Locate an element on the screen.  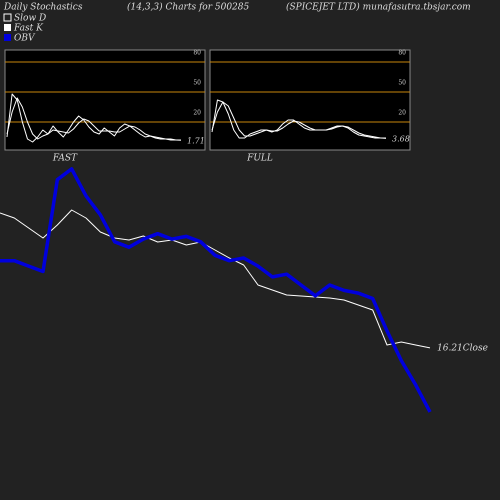
title-middle: (14,3,3) Charts for 500285 is located at coordinates (188, 7).